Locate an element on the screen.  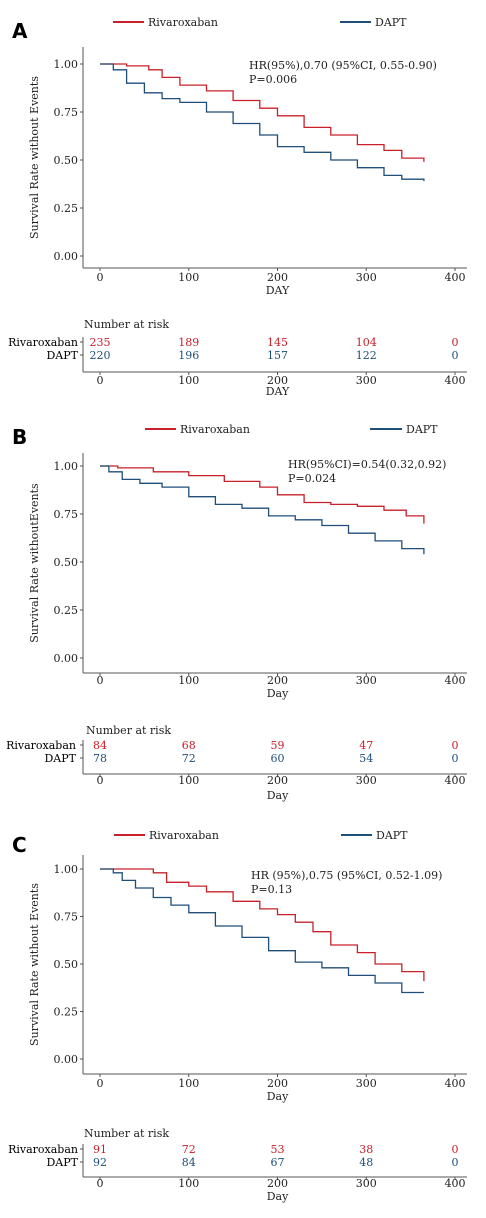
risk-count: 220 is located at coordinates (100, 355).